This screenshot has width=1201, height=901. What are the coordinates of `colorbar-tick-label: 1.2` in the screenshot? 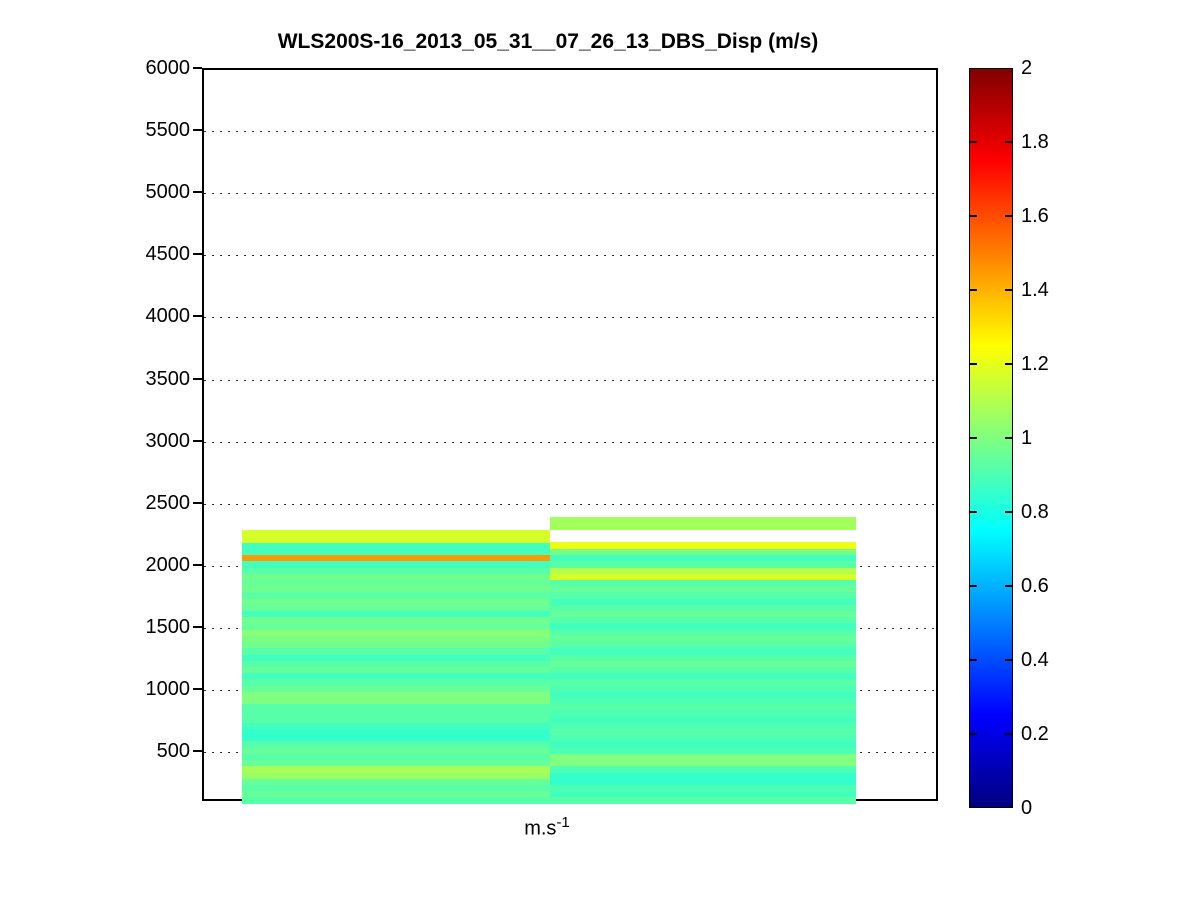 It's located at (1035, 364).